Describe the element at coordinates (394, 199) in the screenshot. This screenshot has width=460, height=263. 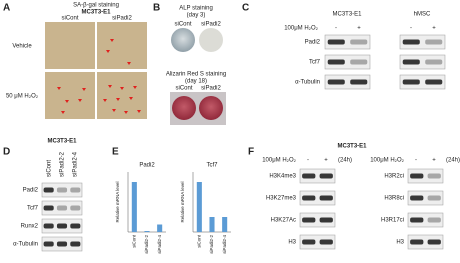
I see `row-label: H3R8ci` at that location.